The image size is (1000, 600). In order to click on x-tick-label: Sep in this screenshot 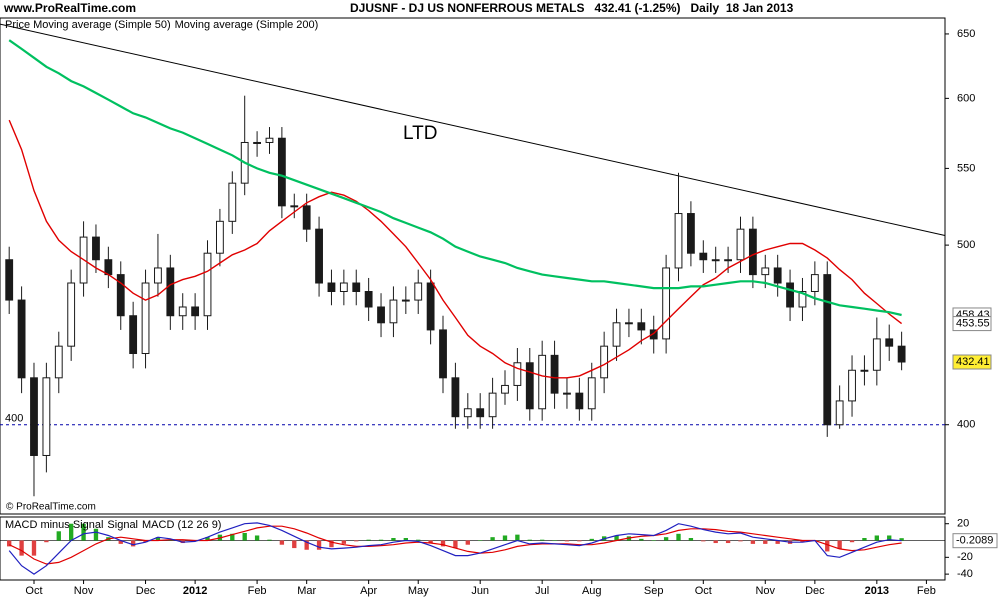, I will do `click(654, 591)`.